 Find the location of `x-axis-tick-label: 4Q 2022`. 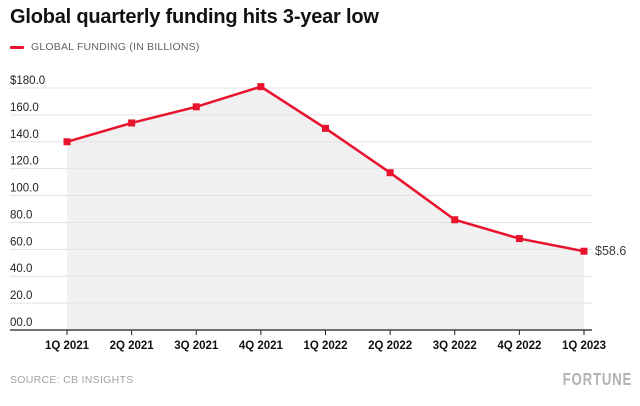

x-axis-tick-label: 4Q 2022 is located at coordinates (519, 346).